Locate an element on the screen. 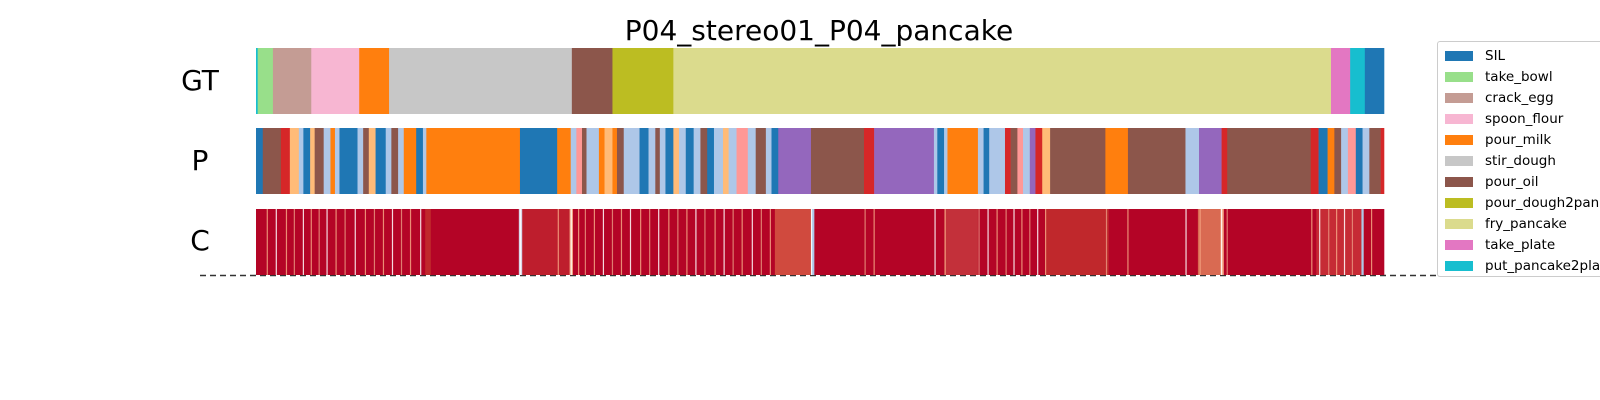 The image size is (1600, 400). legend-label-stir-dough: stir_dough is located at coordinates (1520, 160).